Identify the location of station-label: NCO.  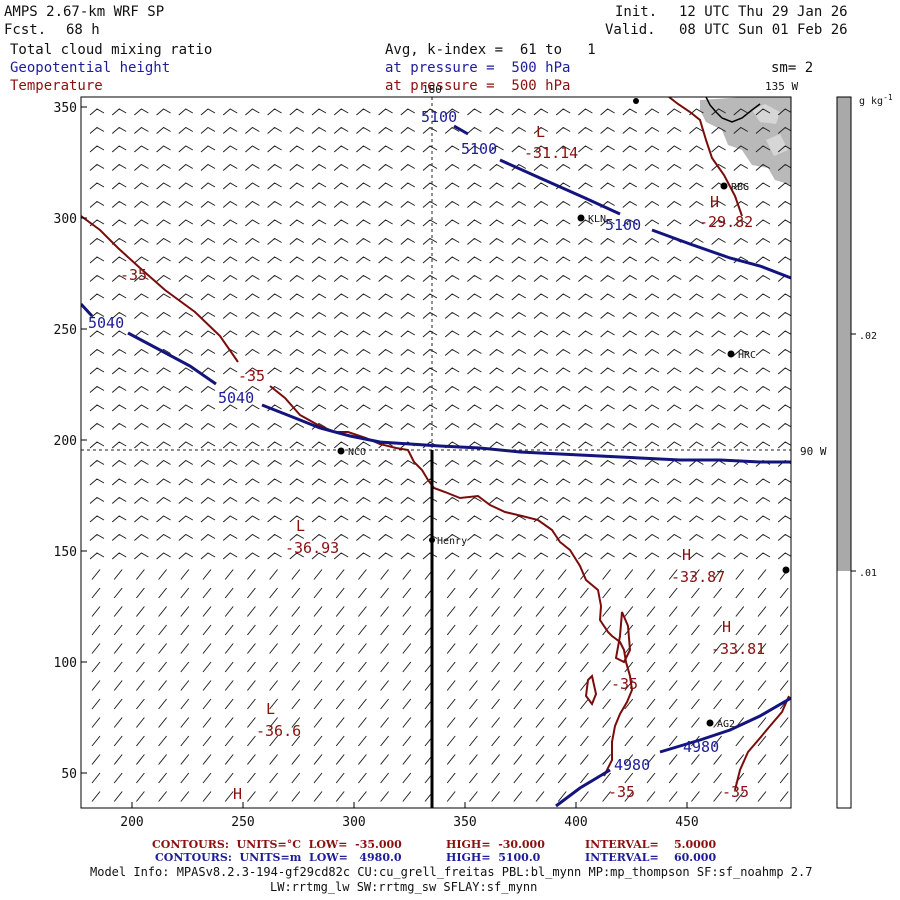
(357, 452).